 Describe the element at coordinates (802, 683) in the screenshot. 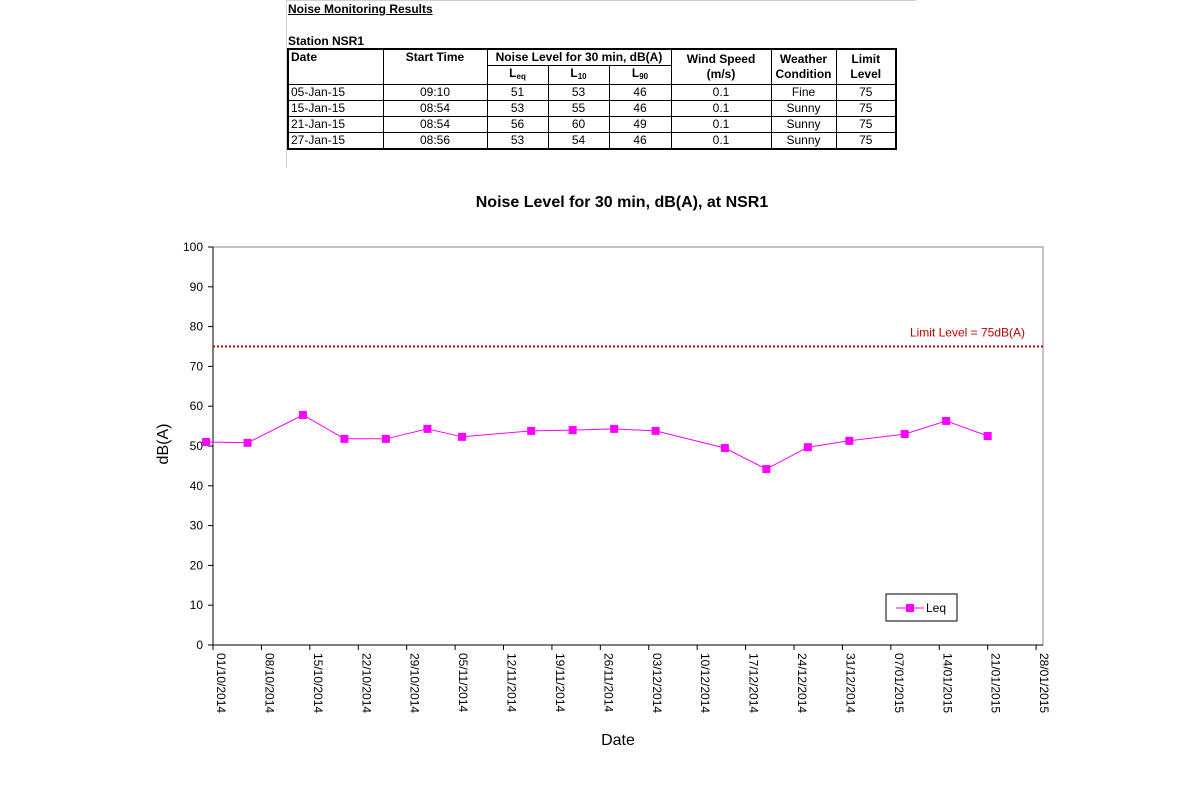

I see `x-tick-label: 24/12/2014` at that location.